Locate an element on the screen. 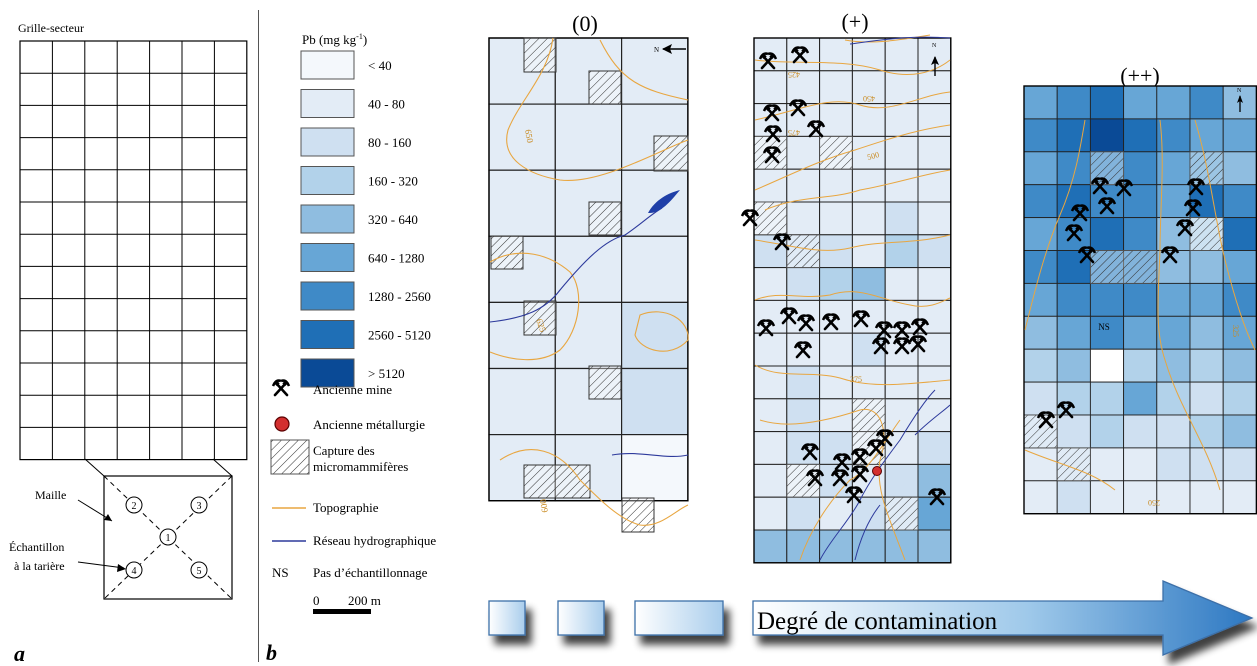 Image resolution: width=1257 pixels, height=666 pixels. map-frame is located at coordinates (1140, 300).